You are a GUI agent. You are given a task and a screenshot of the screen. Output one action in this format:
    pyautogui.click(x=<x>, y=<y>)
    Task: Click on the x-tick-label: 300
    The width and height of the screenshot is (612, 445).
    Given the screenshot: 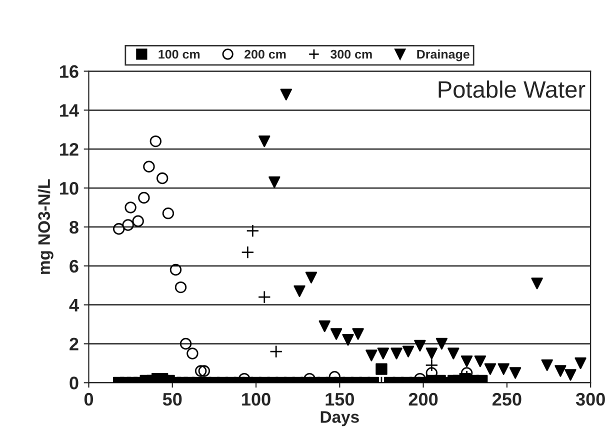 What is the action you would take?
    pyautogui.click(x=590, y=399)
    